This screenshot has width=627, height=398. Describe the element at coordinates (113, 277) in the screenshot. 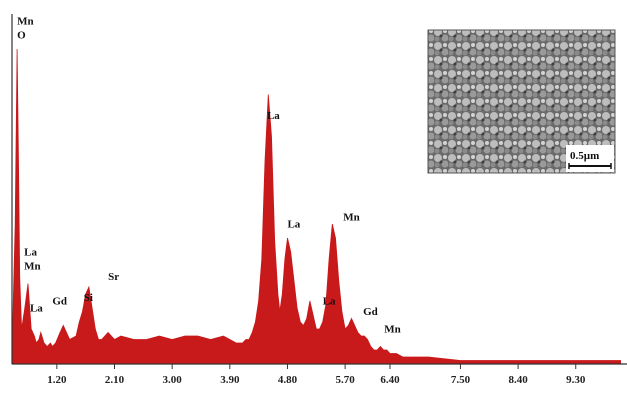

I see `peak-label: Sr` at that location.